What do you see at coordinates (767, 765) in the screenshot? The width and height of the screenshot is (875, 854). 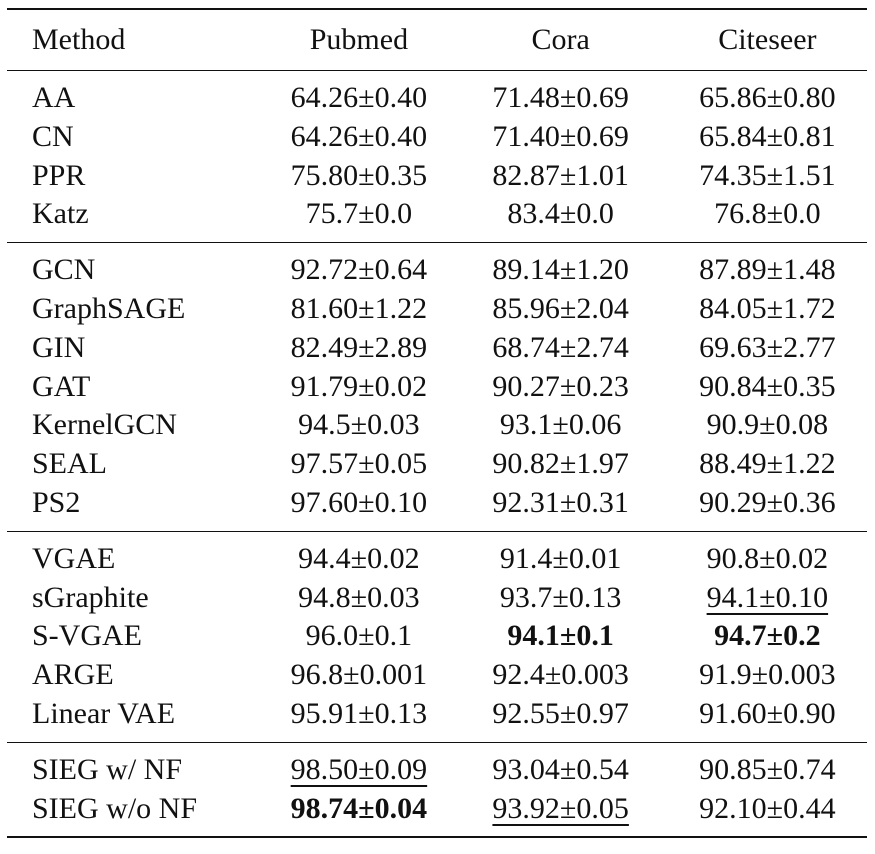 I see `citeseer-cell: 90.85±0.74` at bounding box center [767, 765].